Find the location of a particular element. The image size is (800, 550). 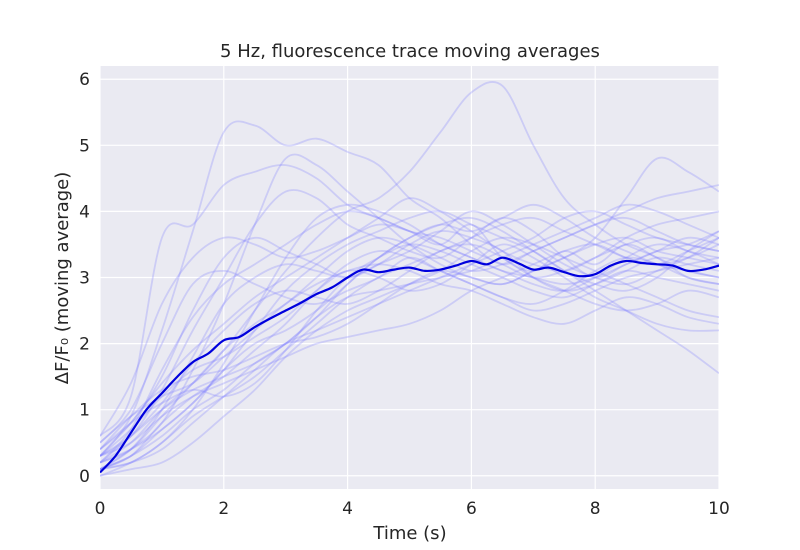

y-axis-label: ΔF/F₀ (moving average) is located at coordinates (62, 278).